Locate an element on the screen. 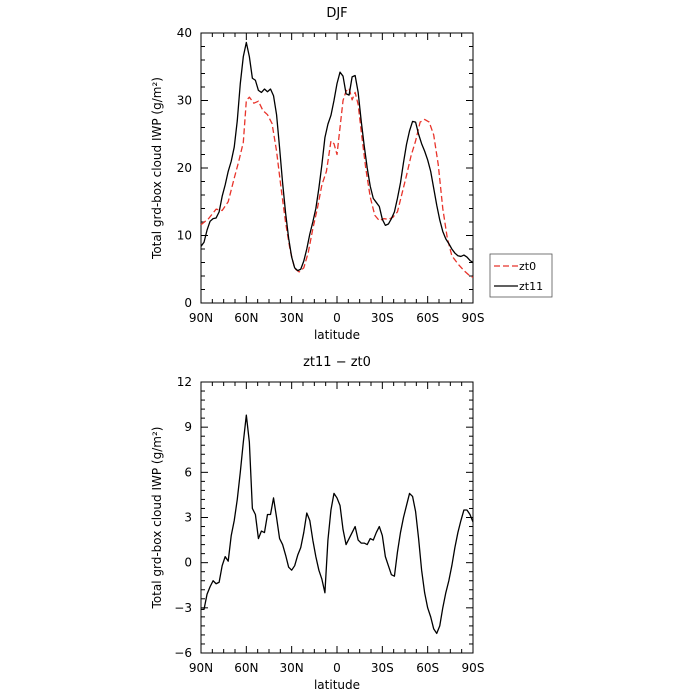 This screenshot has height=700, width=700. y-tick-label: 10 is located at coordinates (184, 236).